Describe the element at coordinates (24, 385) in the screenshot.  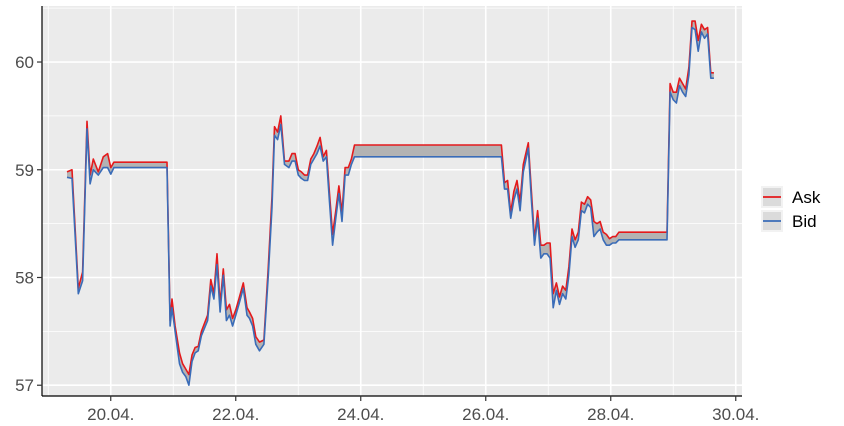
I see `y-tick-label: 57` at that location.